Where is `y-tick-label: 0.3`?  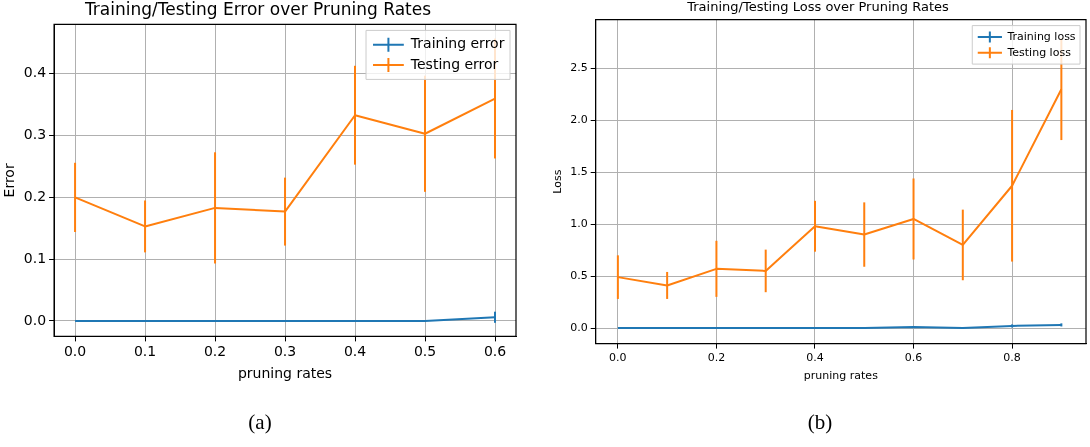 y-tick-label: 0.3 is located at coordinates (35, 134).